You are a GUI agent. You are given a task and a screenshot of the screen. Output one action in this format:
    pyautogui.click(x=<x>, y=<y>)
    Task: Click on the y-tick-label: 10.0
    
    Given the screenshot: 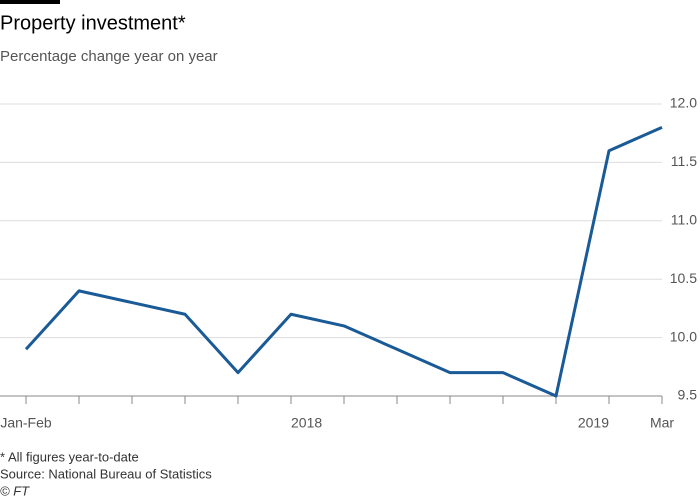 What is the action you would take?
    pyautogui.click(x=683, y=336)
    